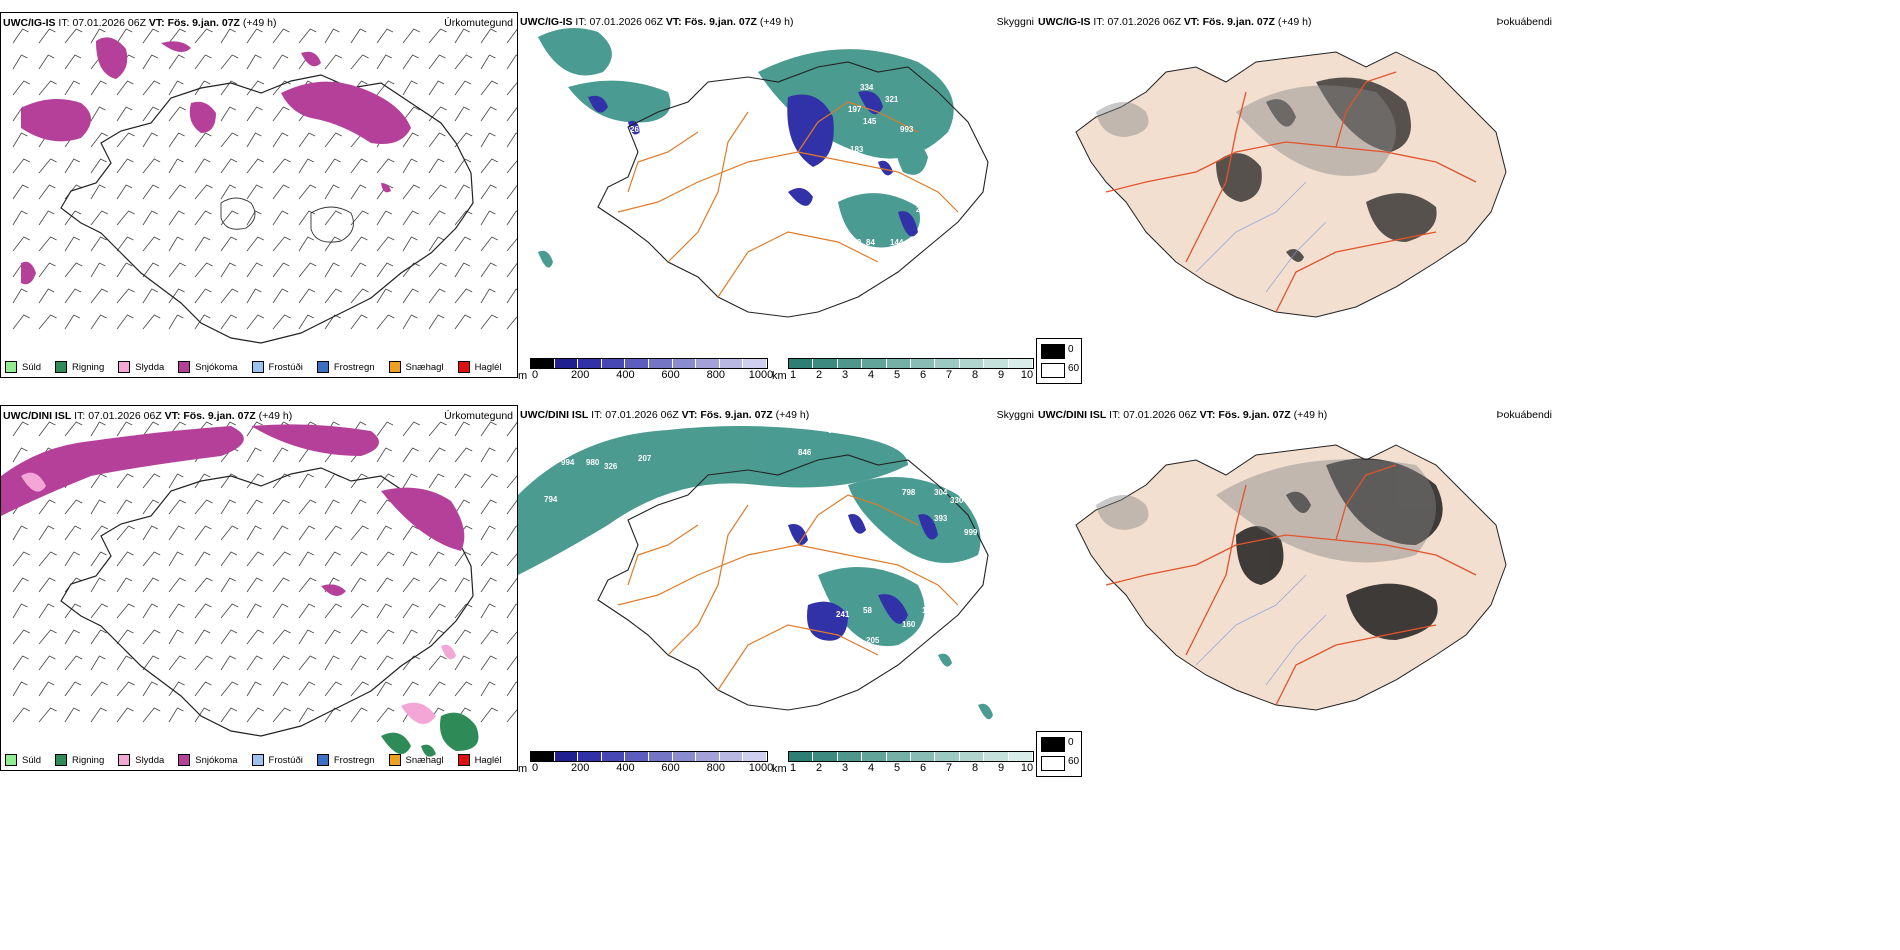  What do you see at coordinates (943, 600) in the screenshot?
I see `cloud-base-label: 122` at bounding box center [943, 600].